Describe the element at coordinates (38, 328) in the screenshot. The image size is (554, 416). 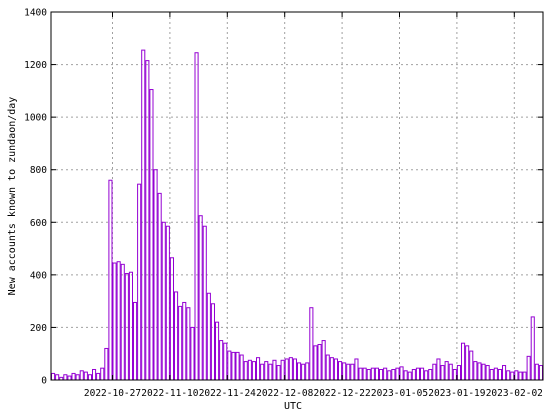
I see `y-tick-label: 200` at that location.